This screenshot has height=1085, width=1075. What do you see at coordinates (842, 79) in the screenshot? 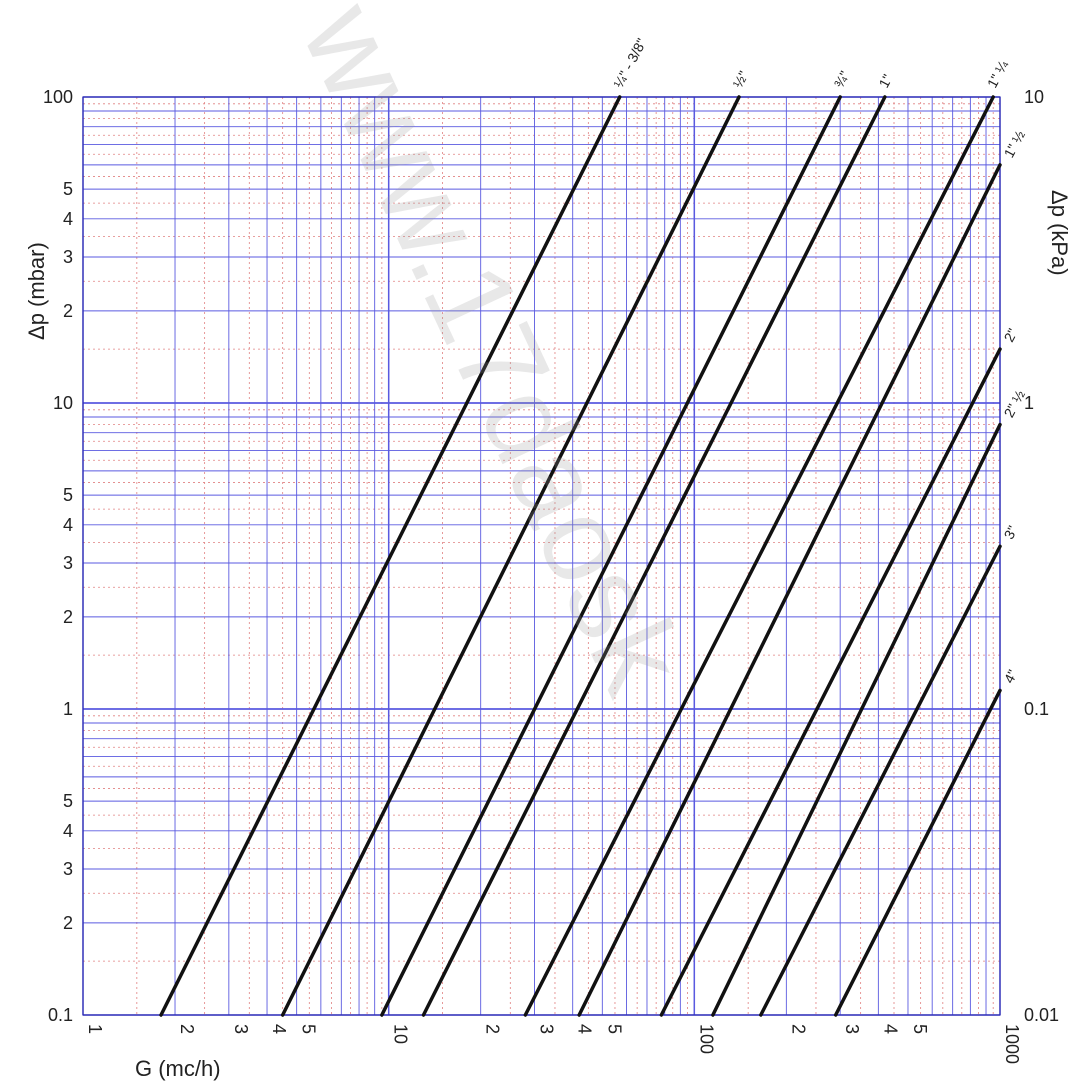
I see `series-label: ¾"` at bounding box center [842, 79].